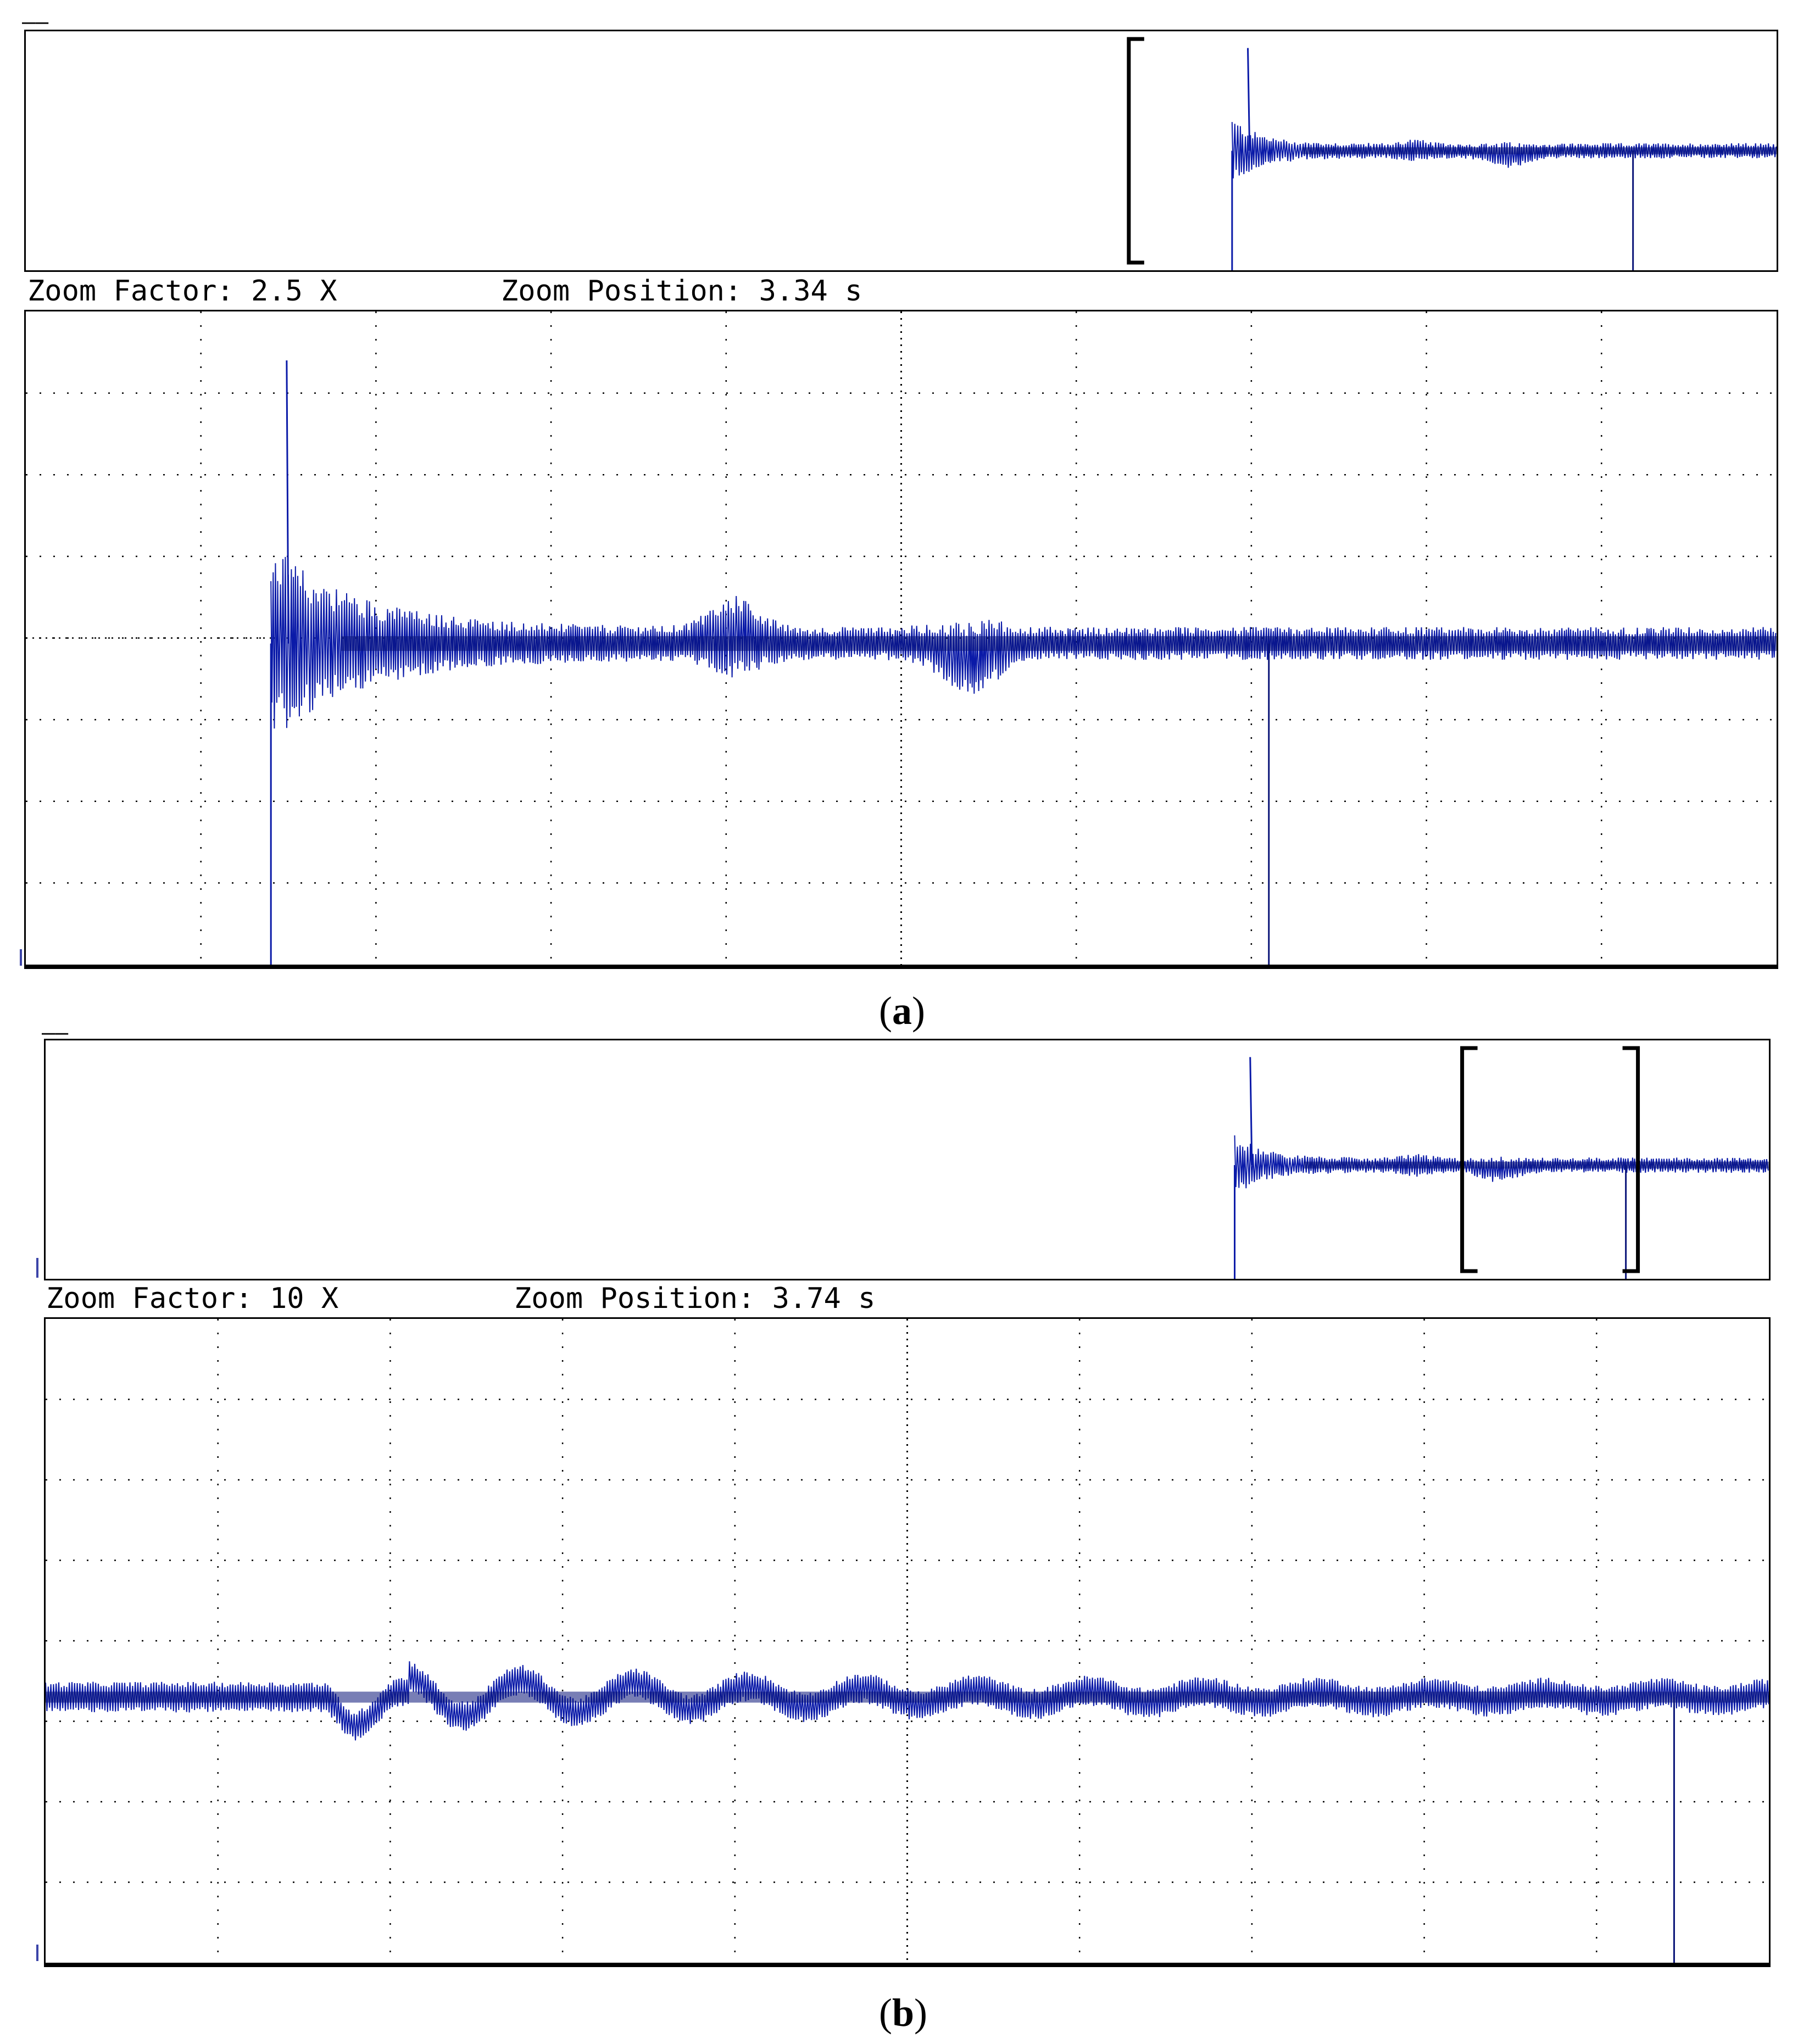 Image resolution: width=1798 pixels, height=2044 pixels. Describe the element at coordinates (182, 292) in the screenshot. I see `zoom-factor-label-a: Zoom Factor: 2.5 X` at that location.